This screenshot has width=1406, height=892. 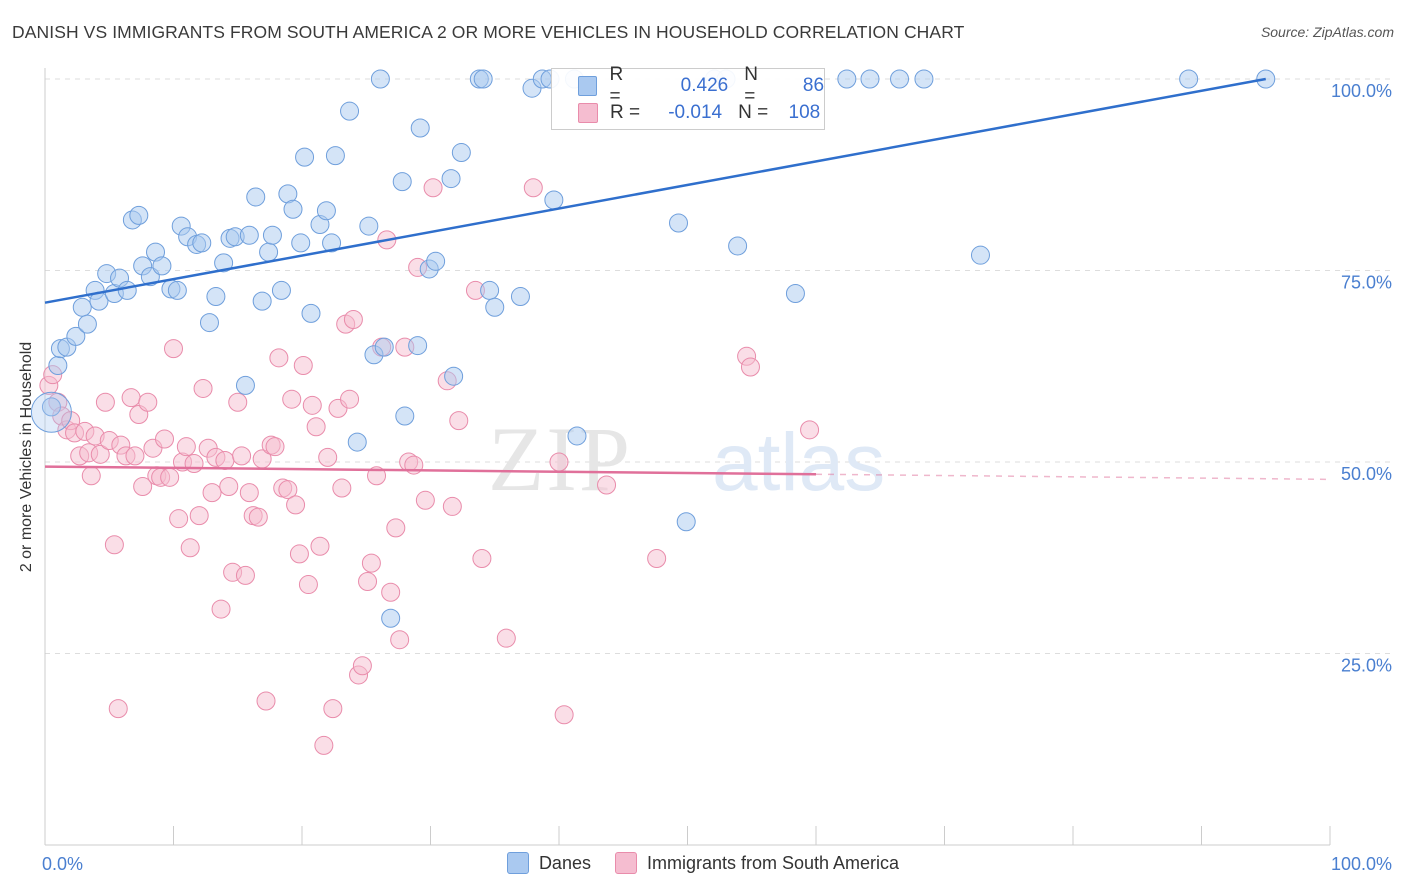 I want to click on watermark: ZIP atlas, so click(x=686, y=459).